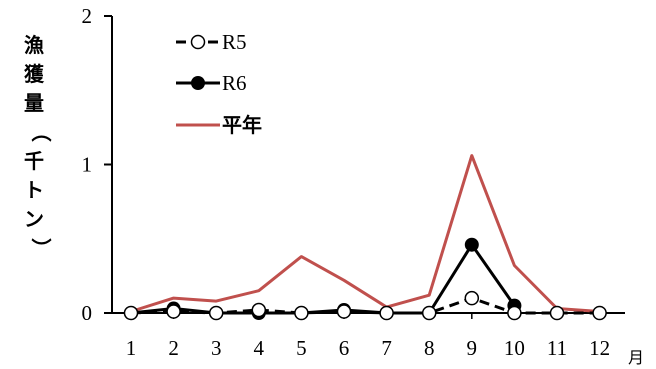  Describe the element at coordinates (259, 348) in the screenshot. I see `x-tick-label: 4` at that location.